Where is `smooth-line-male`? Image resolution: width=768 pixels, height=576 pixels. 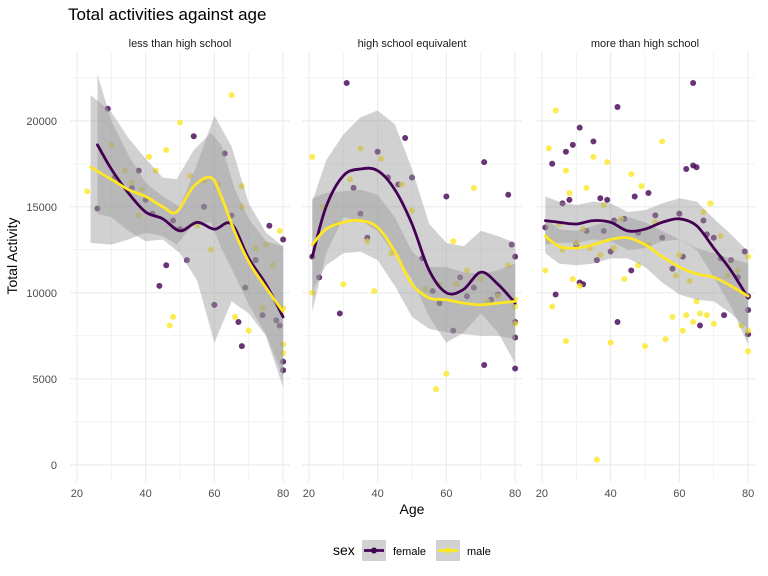 smooth-line-male is located at coordinates (646, 266).